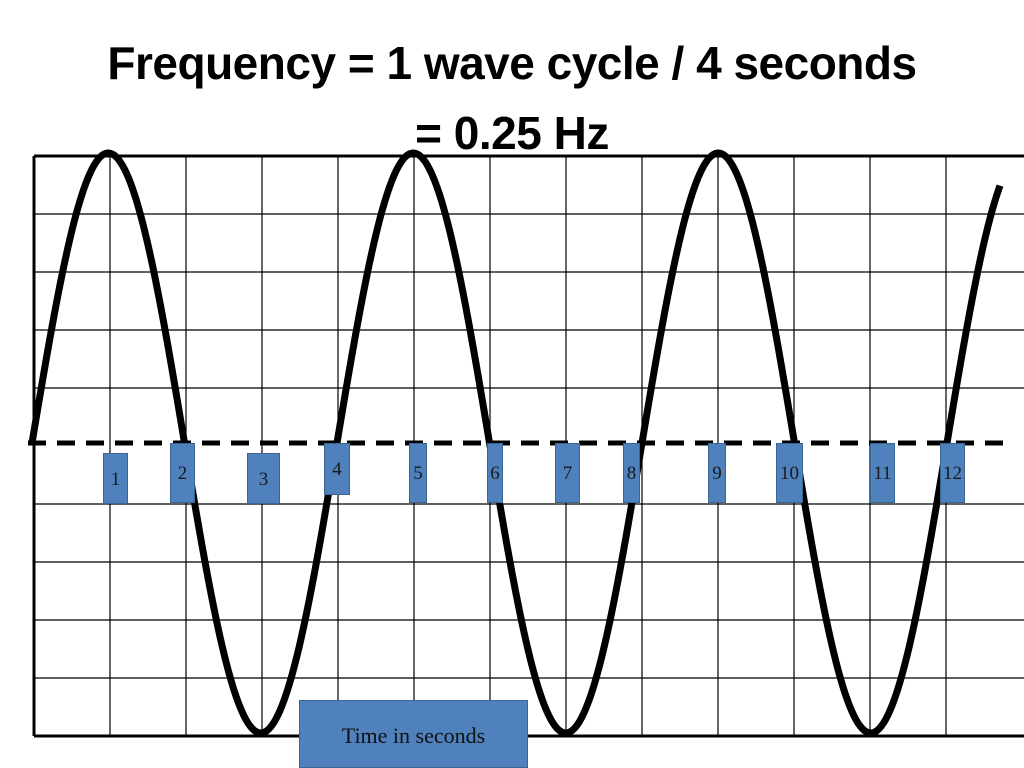 Image resolution: width=1024 pixels, height=768 pixels. I want to click on time-marker-7: 7, so click(567, 473).